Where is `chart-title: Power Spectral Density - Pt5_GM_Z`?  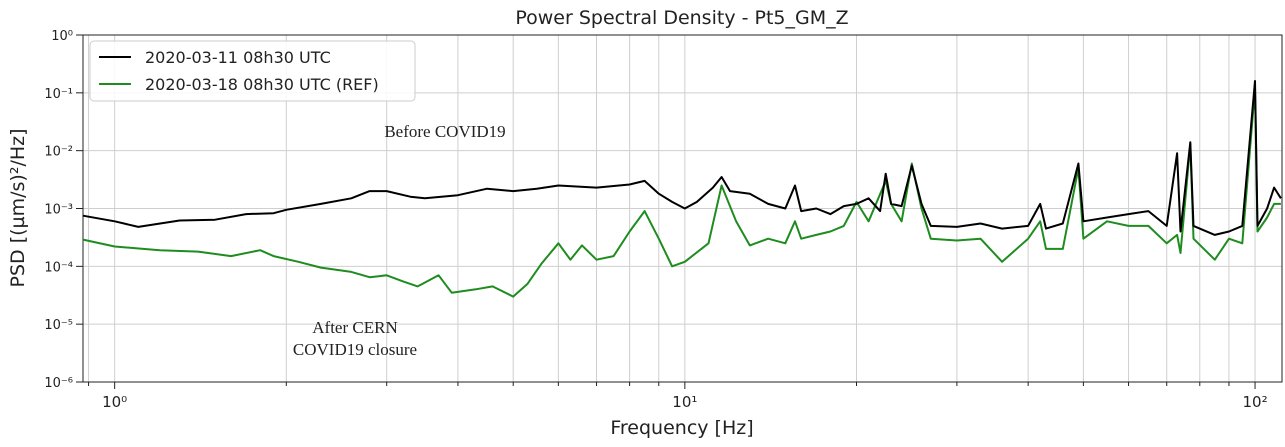 chart-title: Power Spectral Density - Pt5_GM_Z is located at coordinates (681, 18).